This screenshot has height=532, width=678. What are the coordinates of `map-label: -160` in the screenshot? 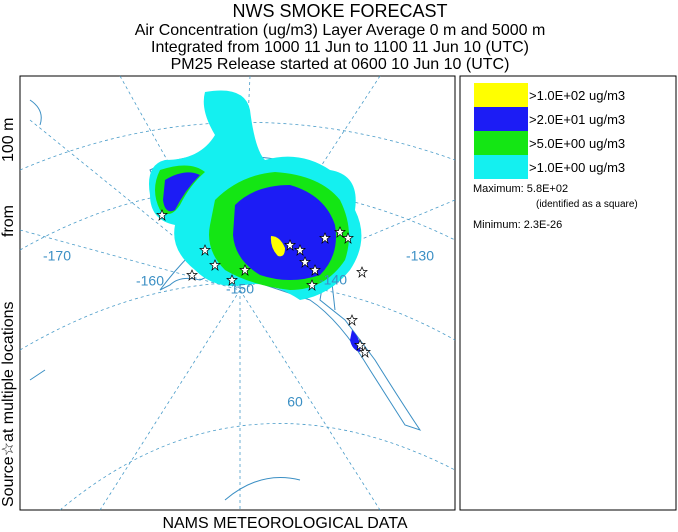 It's located at (150, 281).